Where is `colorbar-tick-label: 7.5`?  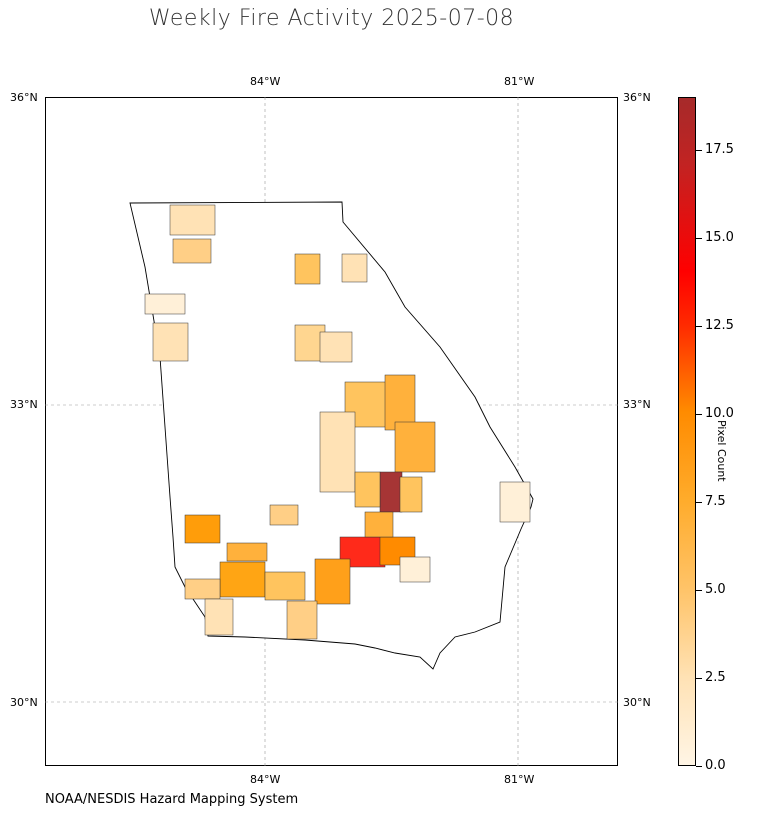
colorbar-tick-label: 7.5 is located at coordinates (715, 501).